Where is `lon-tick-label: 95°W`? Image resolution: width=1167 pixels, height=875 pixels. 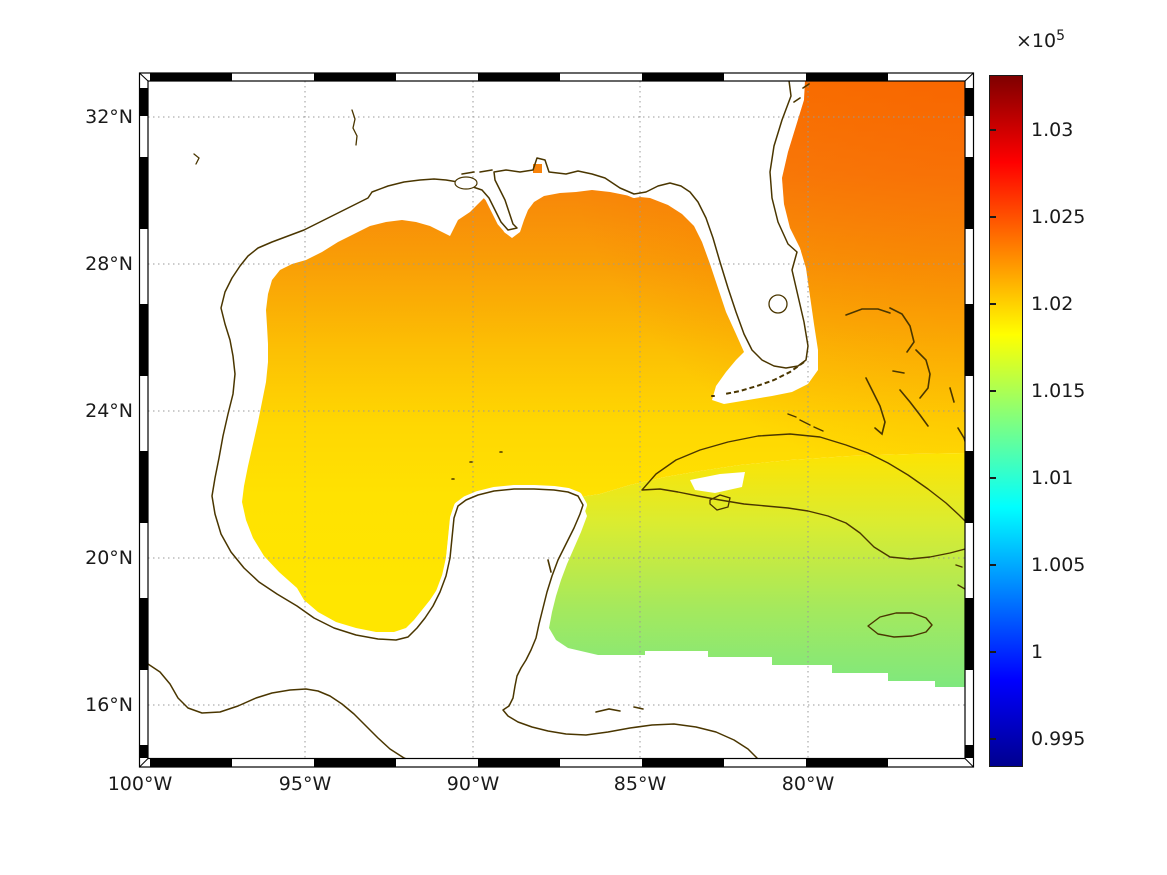
lon-tick-label: 95°W is located at coordinates (305, 784).